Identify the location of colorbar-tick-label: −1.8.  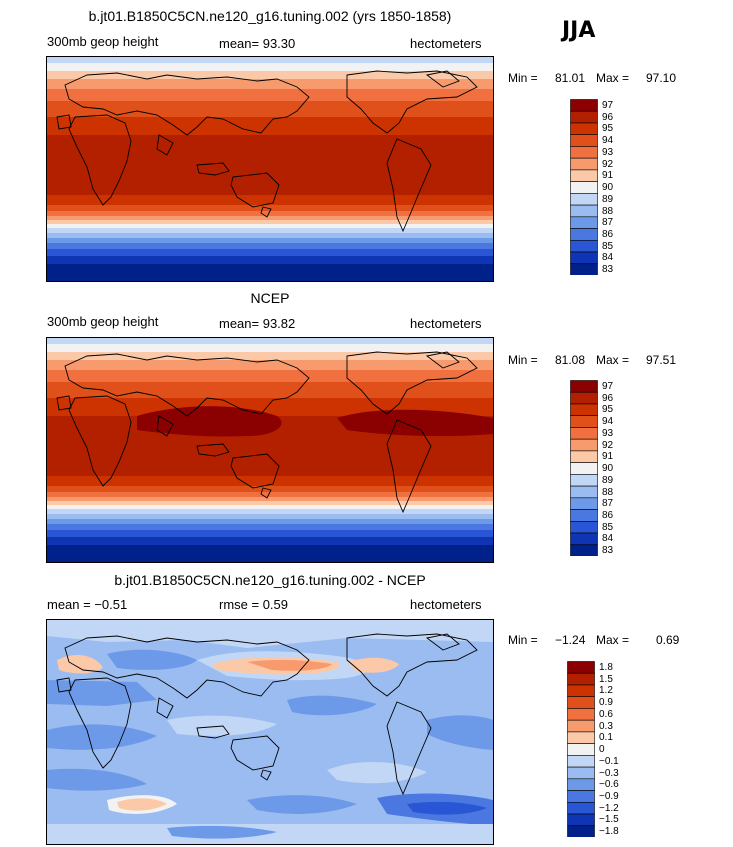
(609, 832).